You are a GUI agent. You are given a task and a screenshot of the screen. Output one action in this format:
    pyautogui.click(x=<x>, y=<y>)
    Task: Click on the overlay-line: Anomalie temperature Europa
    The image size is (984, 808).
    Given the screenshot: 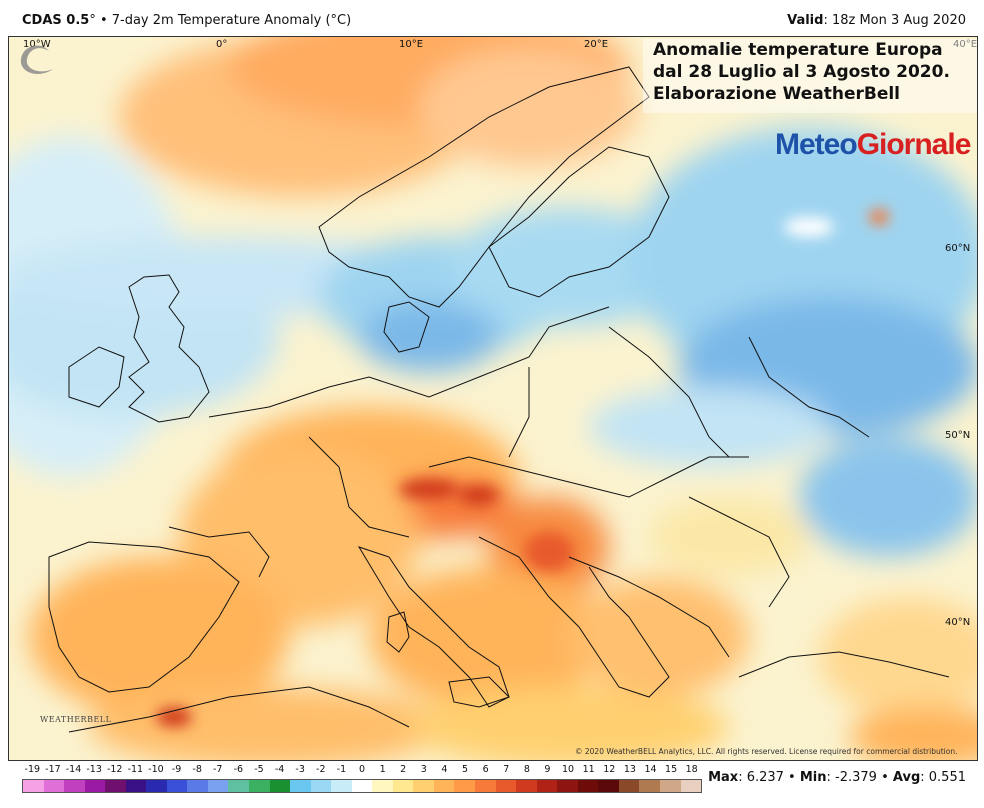 What is the action you would take?
    pyautogui.click(x=798, y=50)
    